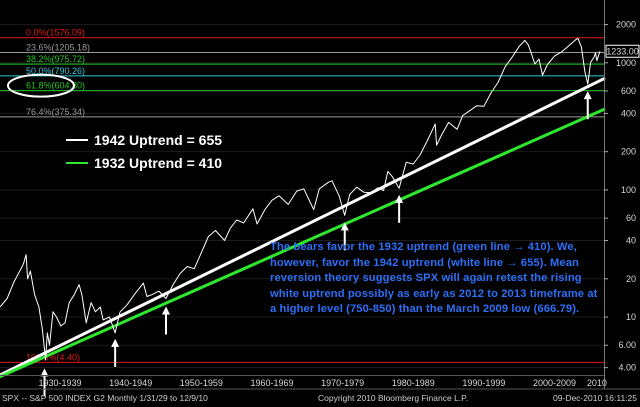 The width and height of the screenshot is (640, 407). What do you see at coordinates (158, 140) in the screenshot?
I see `legend-label: 1942 Uptrend = 655` at bounding box center [158, 140].